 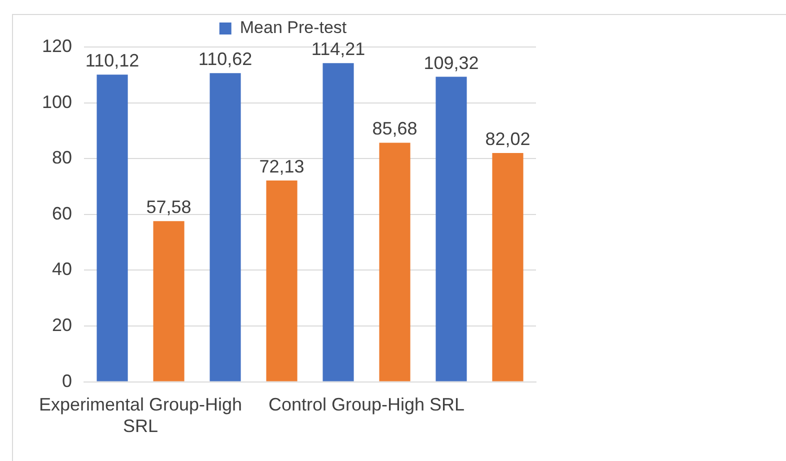 I want to click on data-label: 85,68, so click(x=395, y=128).